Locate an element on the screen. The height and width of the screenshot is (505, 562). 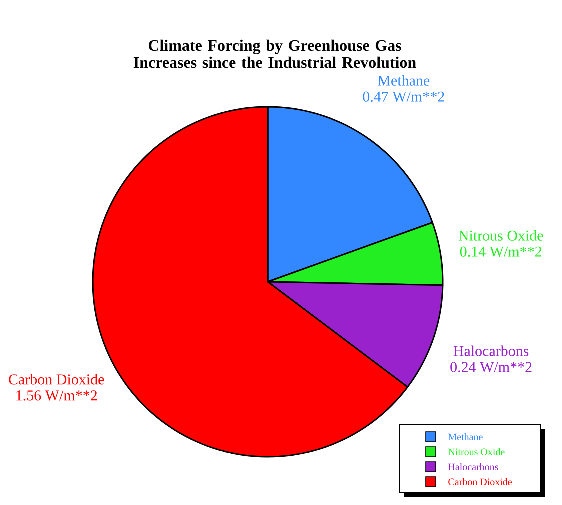
legend-label: Nitrous Oxide is located at coordinates (476, 452).